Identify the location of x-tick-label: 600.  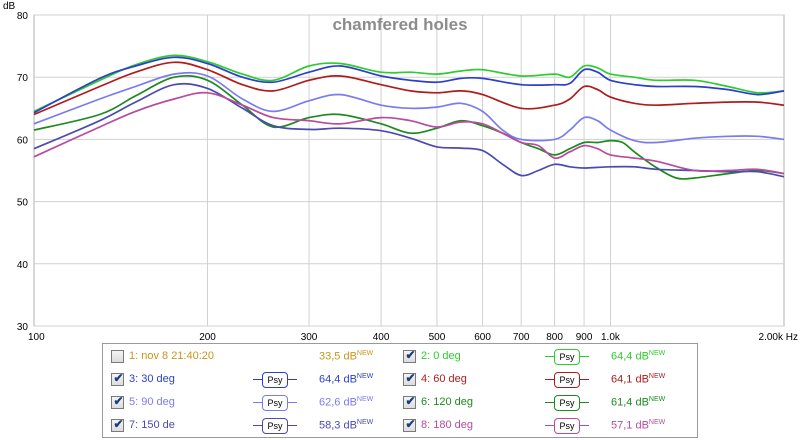
(482, 336).